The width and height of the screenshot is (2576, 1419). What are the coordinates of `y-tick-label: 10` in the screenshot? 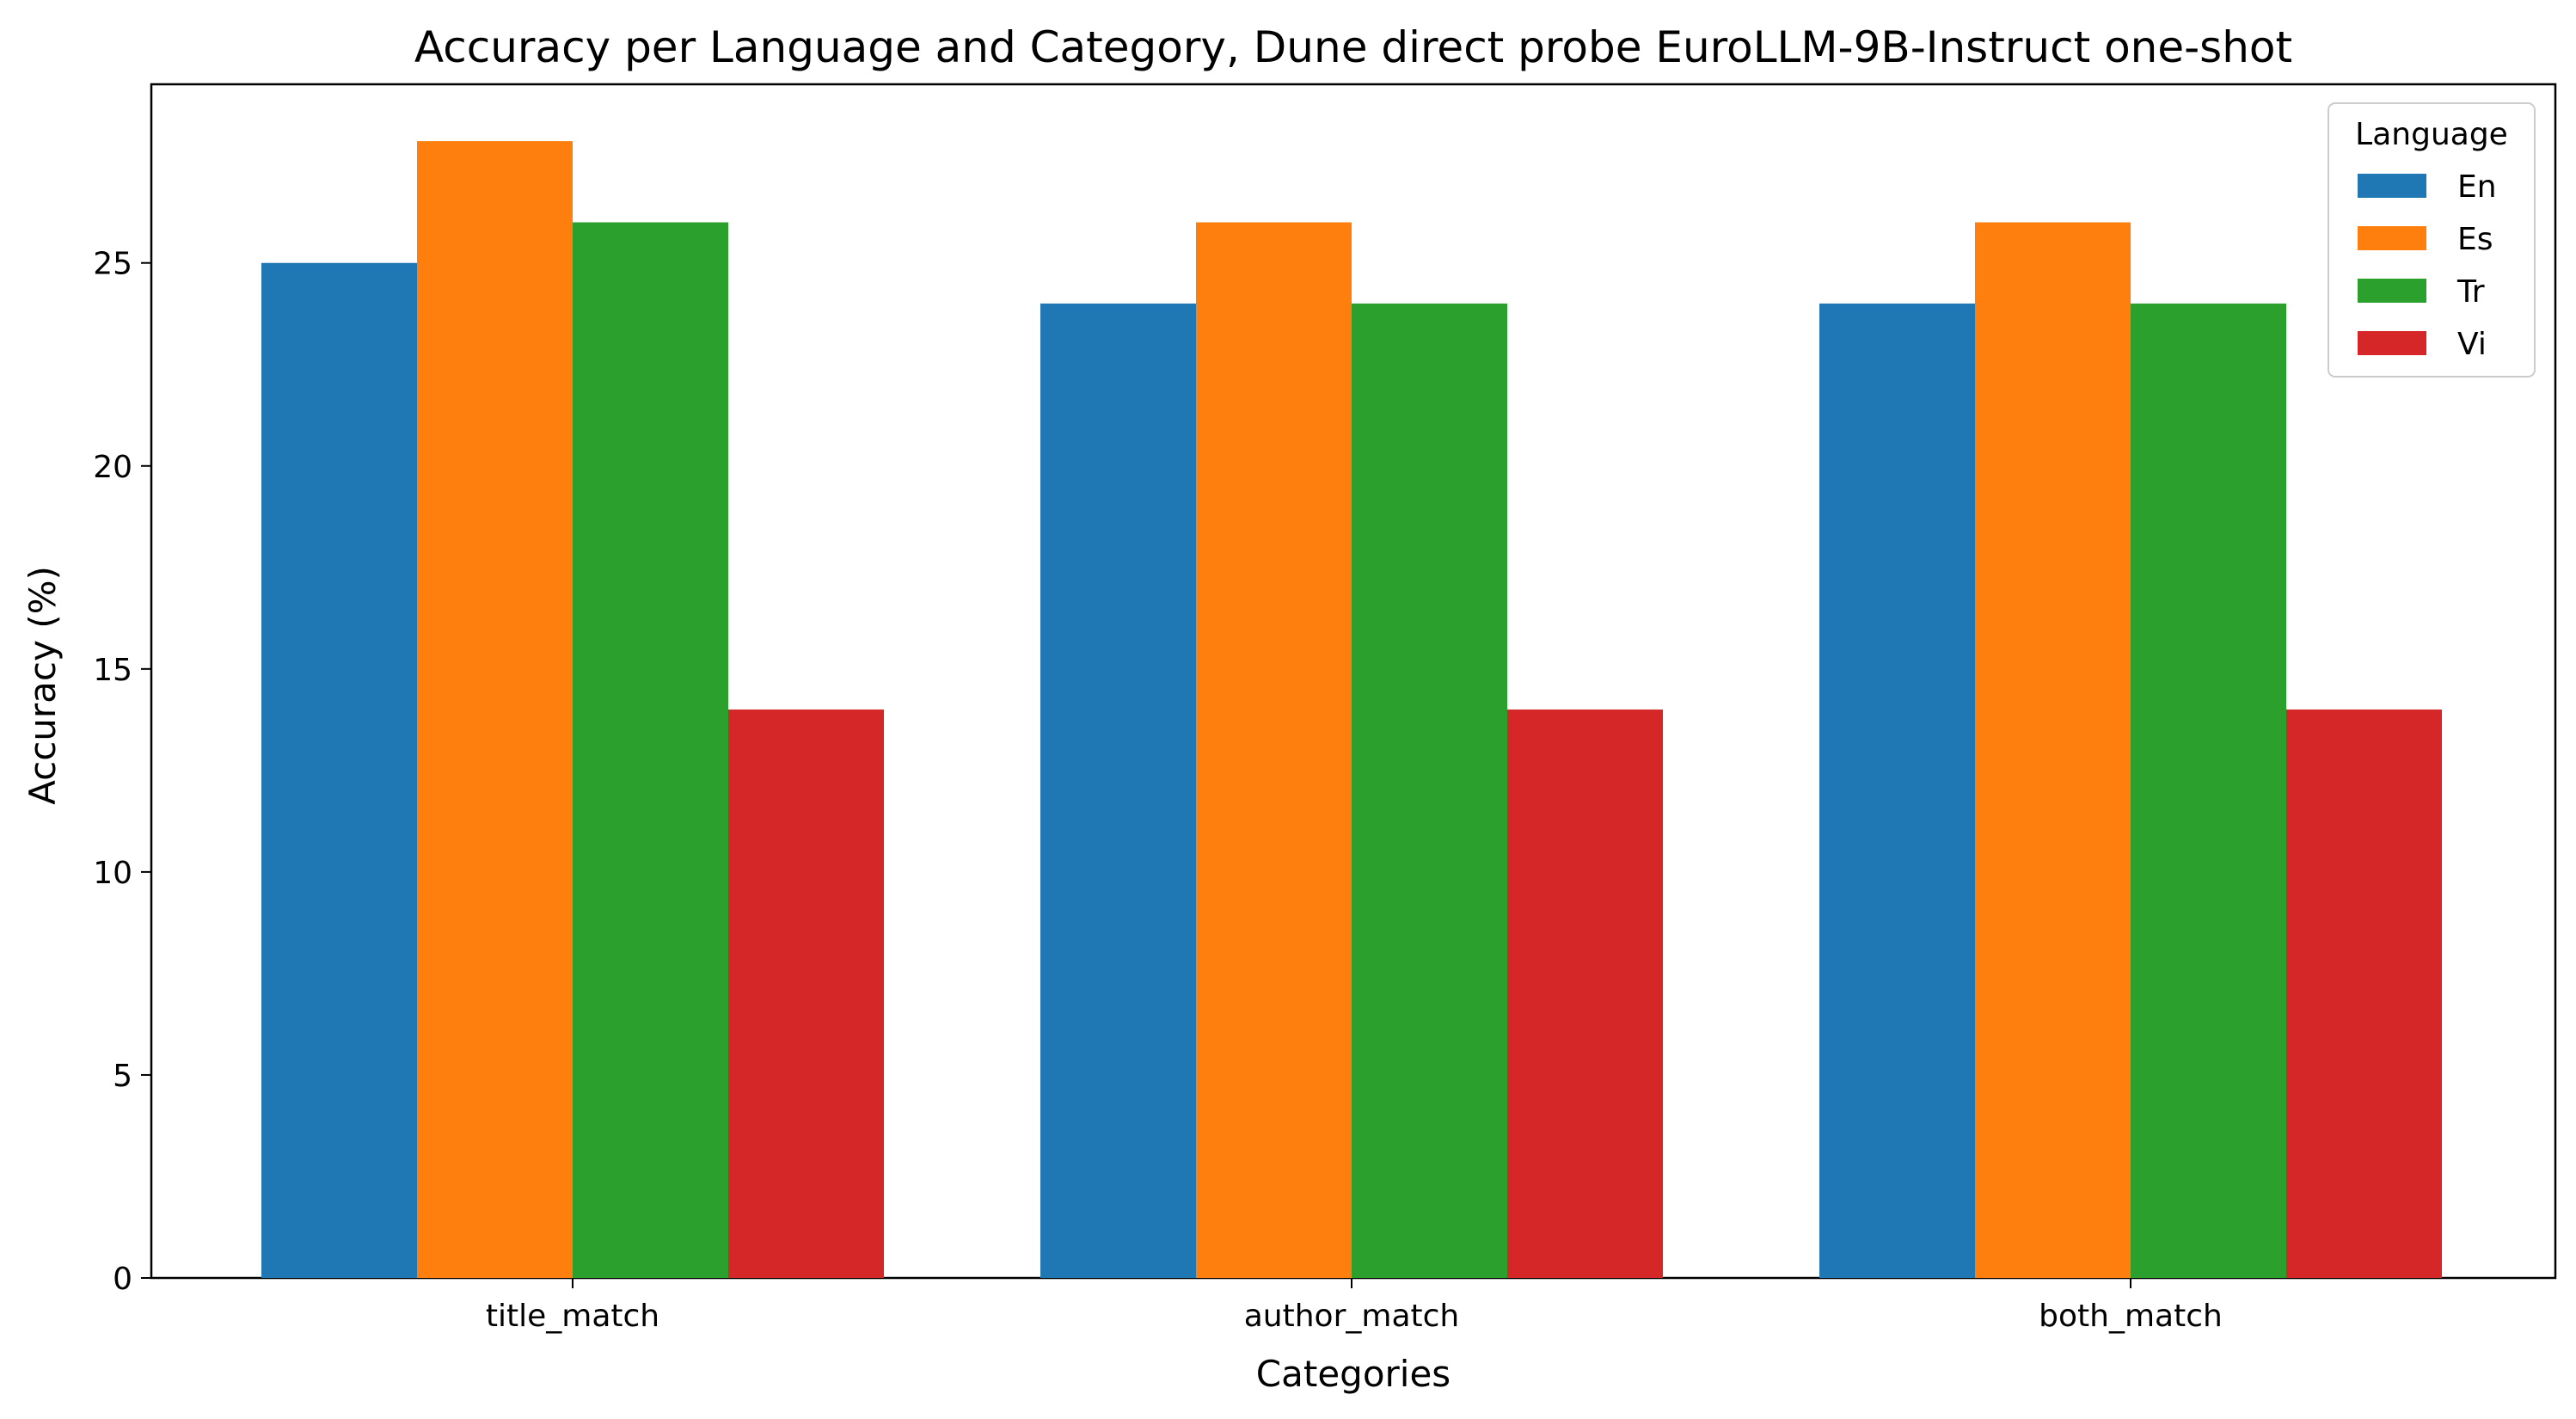 It's located at (113, 873).